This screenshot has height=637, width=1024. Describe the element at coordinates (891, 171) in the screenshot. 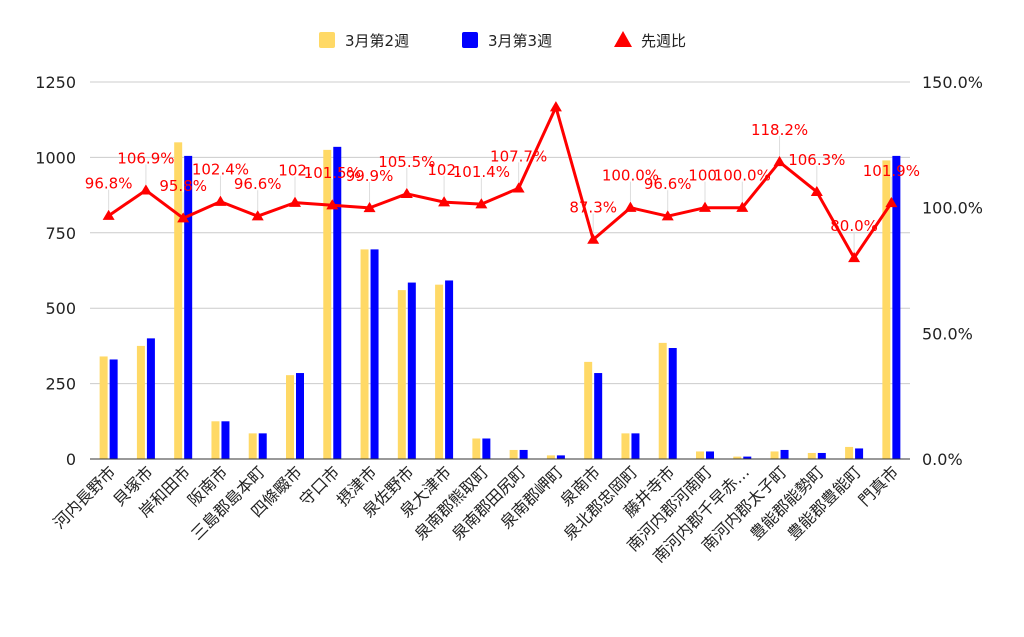

I see `ratio-data-label: 101.9%` at that location.